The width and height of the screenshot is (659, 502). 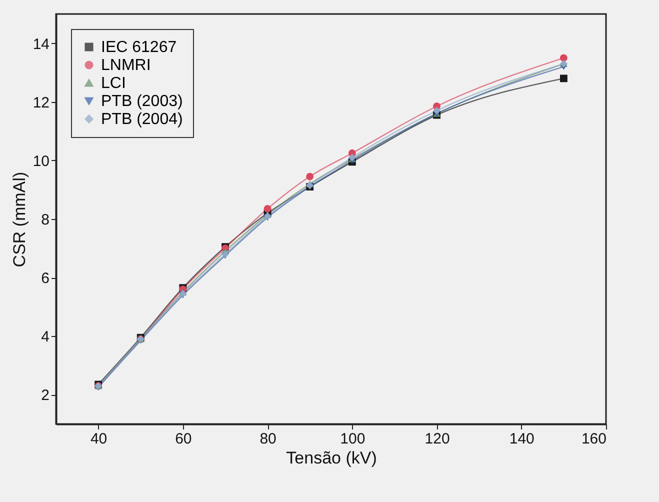 What do you see at coordinates (353, 439) in the screenshot?
I see `x-tick-label: 100` at bounding box center [353, 439].